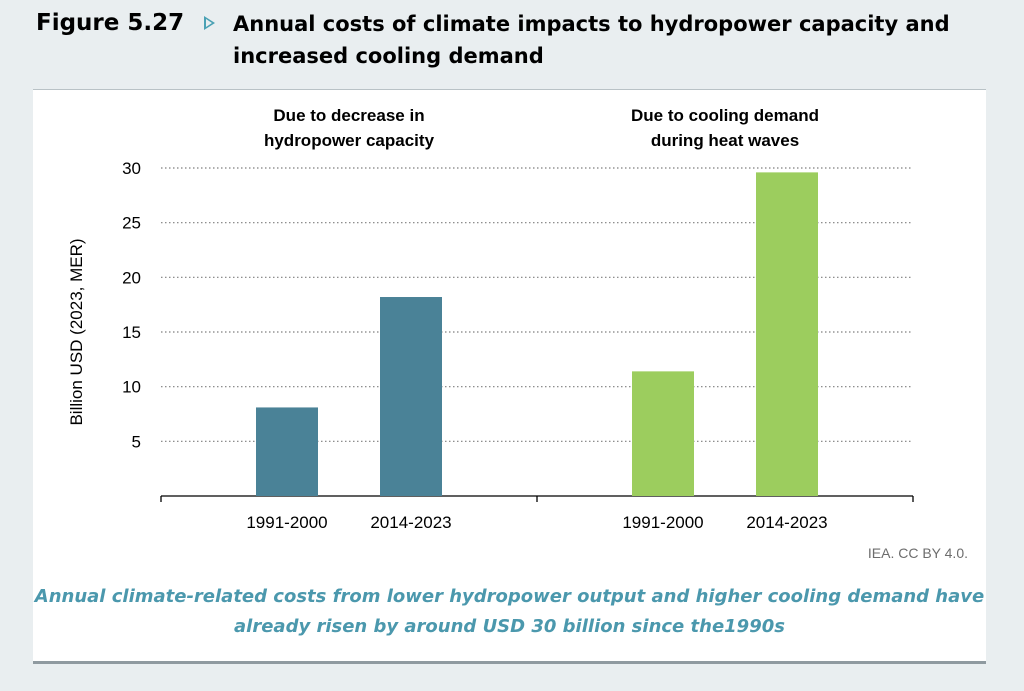 This screenshot has height=691, width=1024. Describe the element at coordinates (131, 223) in the screenshot. I see `y-tick-label: 25` at that location.